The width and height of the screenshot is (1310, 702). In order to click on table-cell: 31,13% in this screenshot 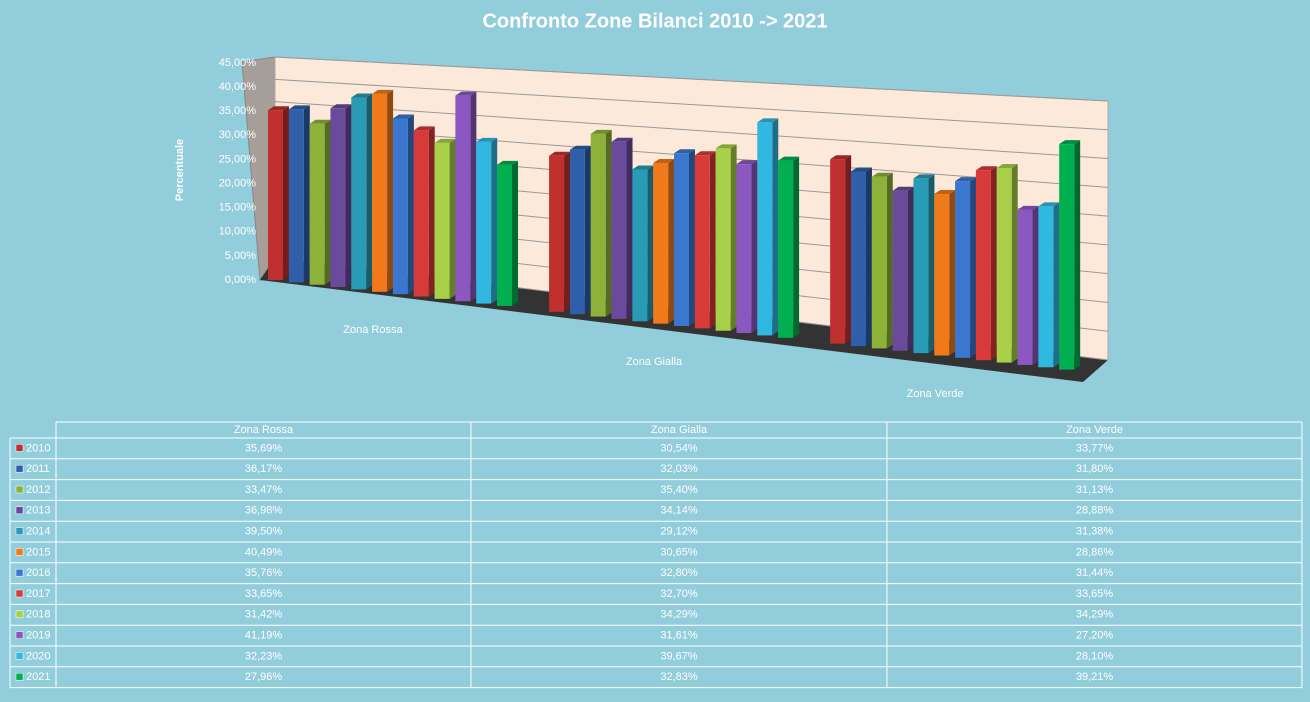, I will do `click(1095, 490)`.